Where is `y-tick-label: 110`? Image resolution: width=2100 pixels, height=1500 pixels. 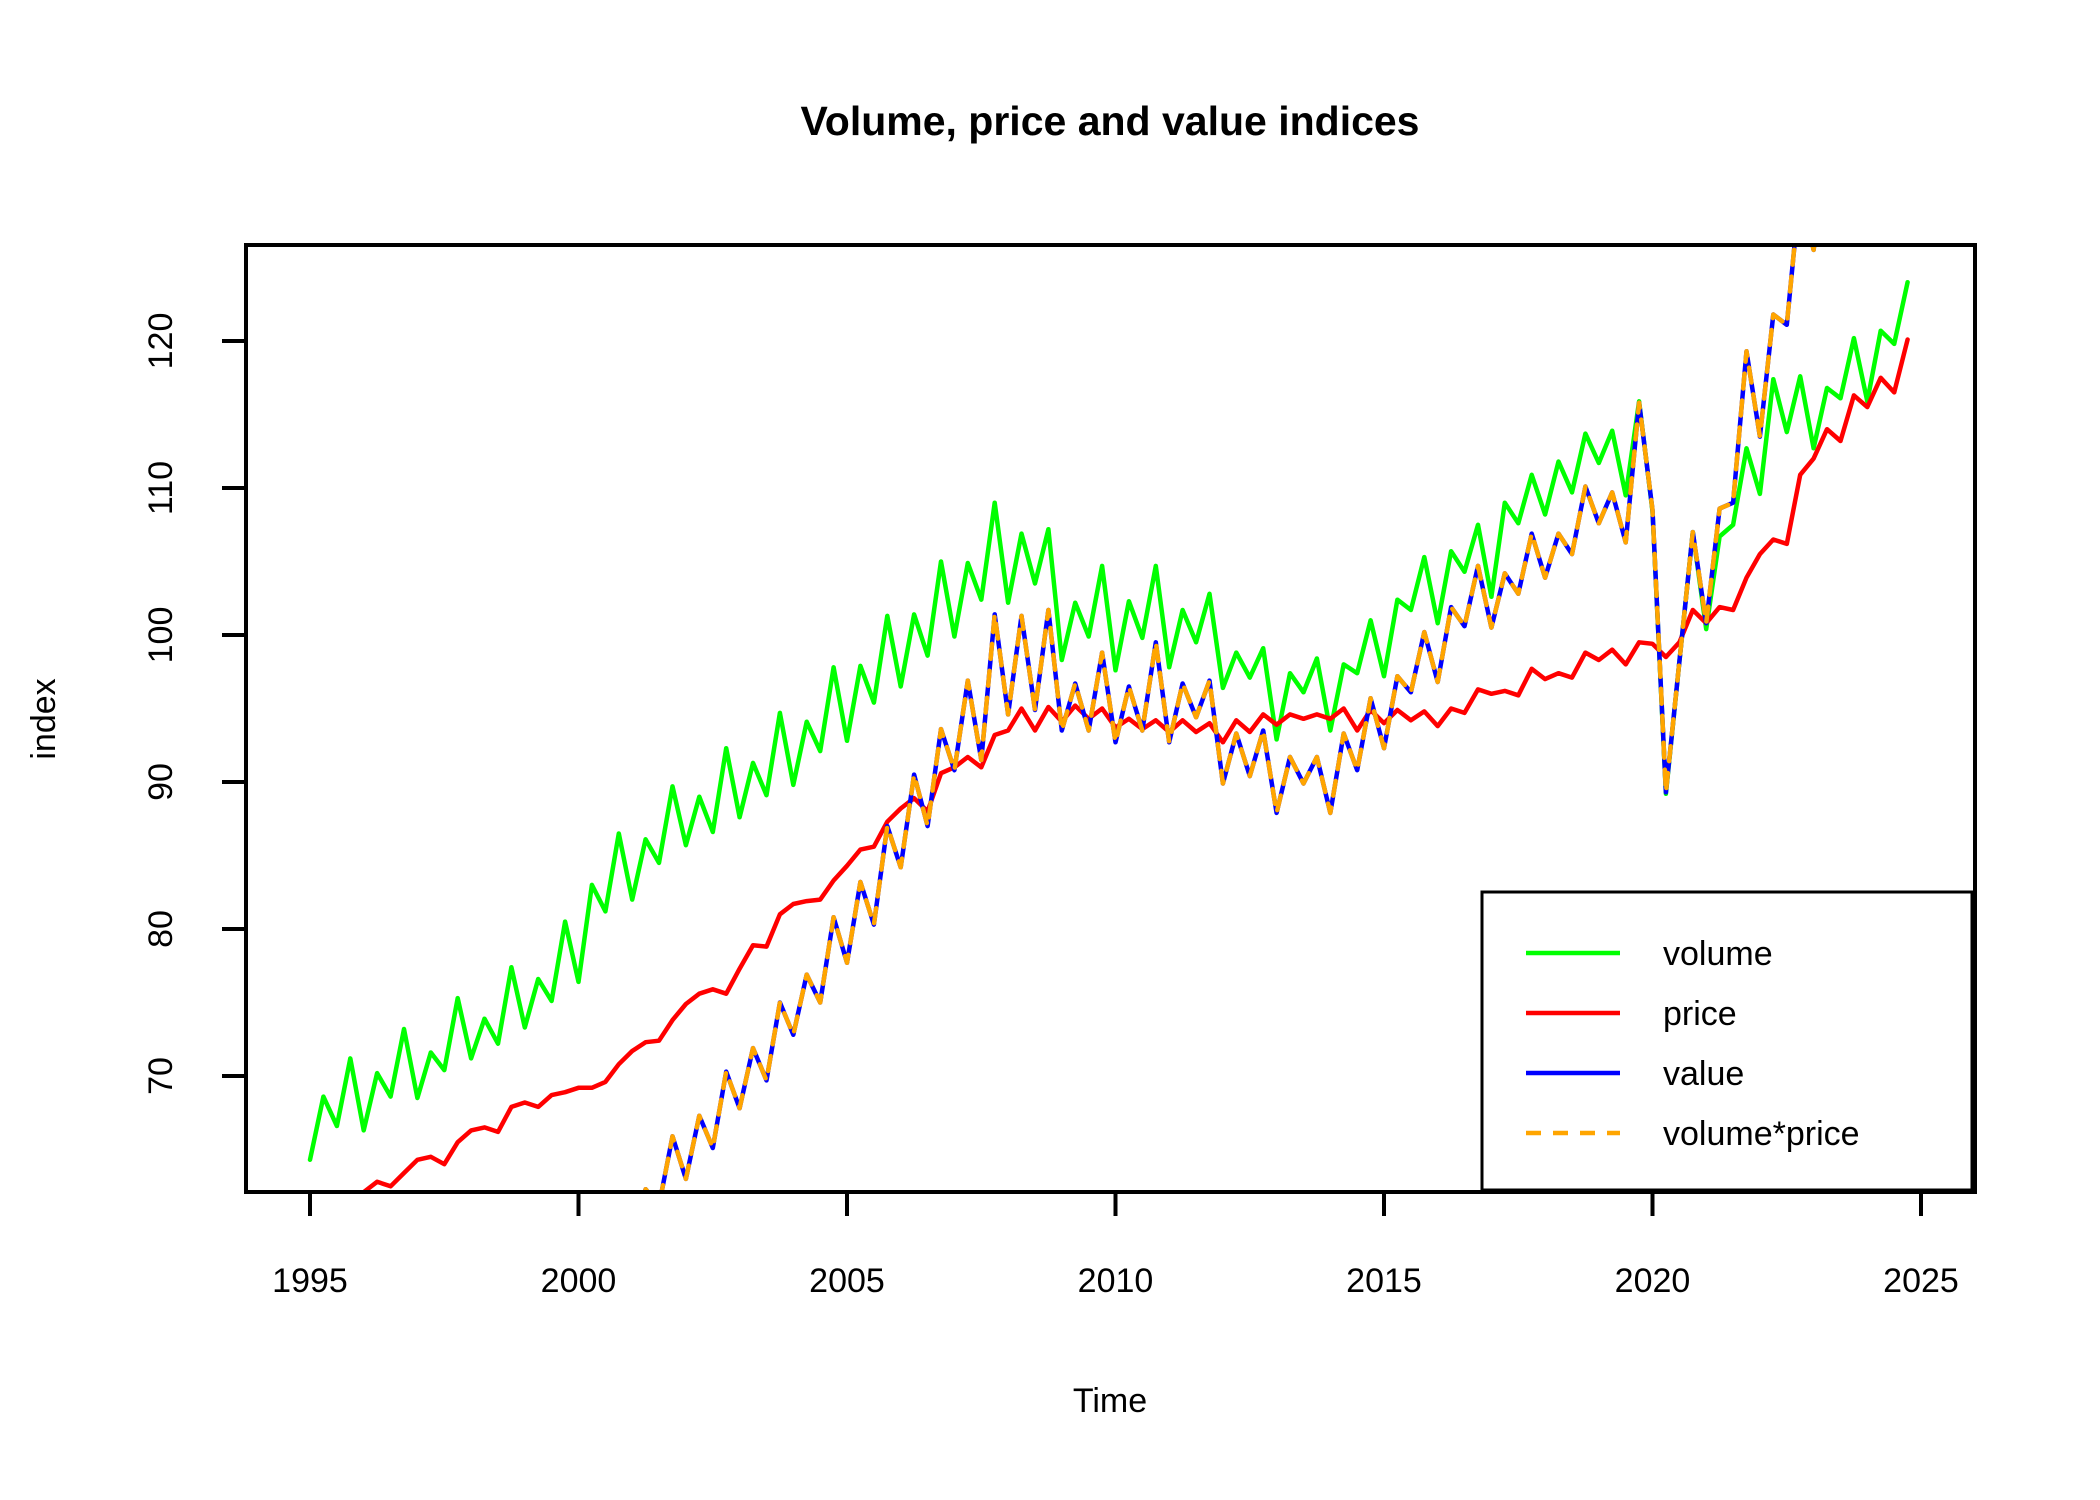 y-tick-label: 110 is located at coordinates (161, 488).